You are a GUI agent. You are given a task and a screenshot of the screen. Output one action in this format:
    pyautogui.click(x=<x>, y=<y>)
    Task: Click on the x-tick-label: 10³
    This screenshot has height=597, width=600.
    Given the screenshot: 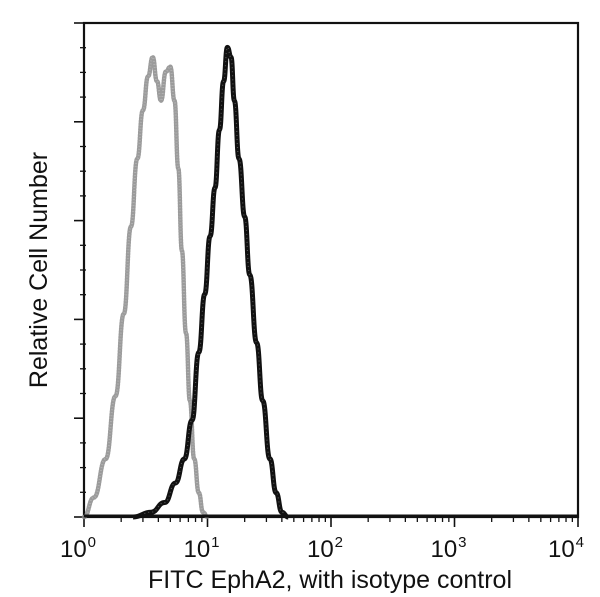 What is the action you would take?
    pyautogui.click(x=448, y=548)
    